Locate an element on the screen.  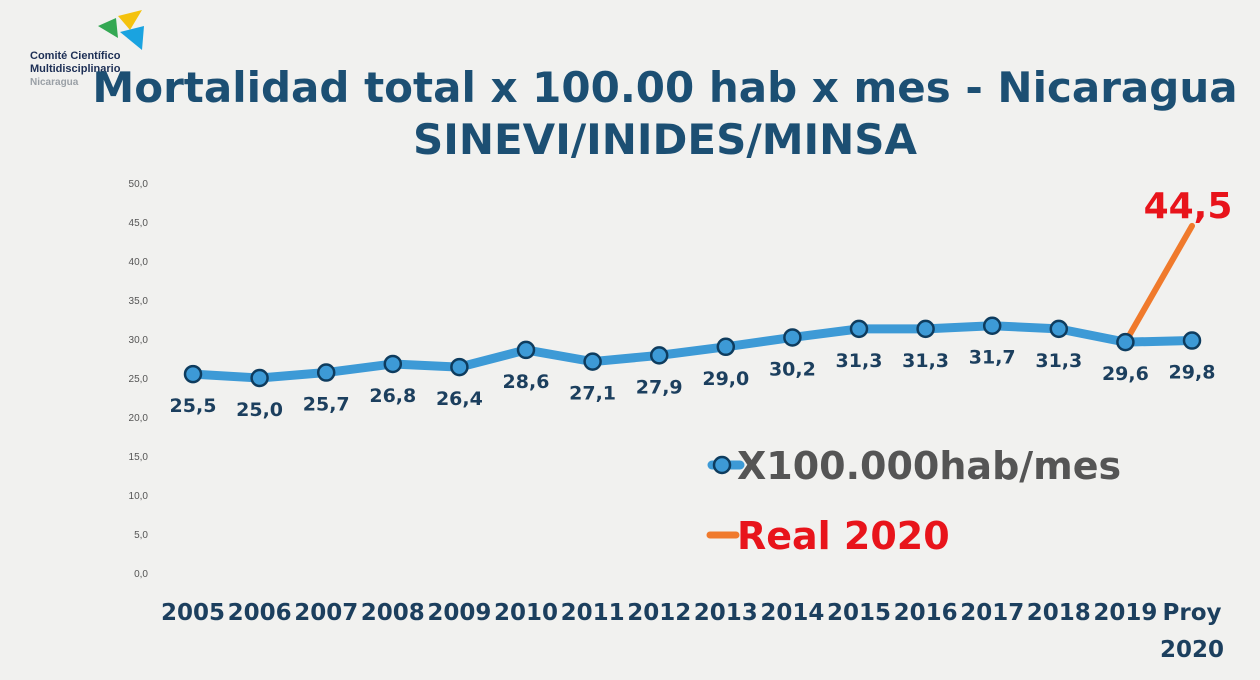
data-label: 26,4 is located at coordinates (459, 399).